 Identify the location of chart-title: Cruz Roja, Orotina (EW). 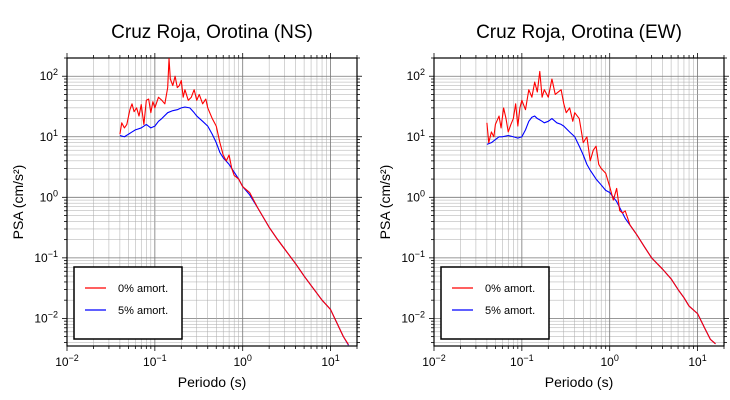
(579, 32).